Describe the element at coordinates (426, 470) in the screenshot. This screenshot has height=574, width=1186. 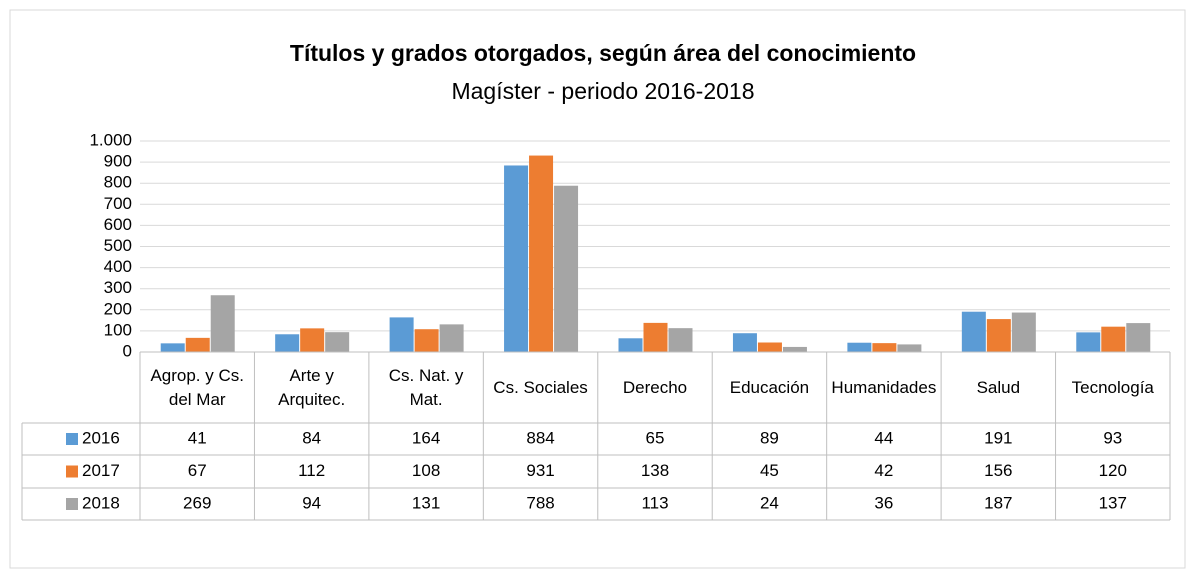
I see `table-value: 108` at that location.